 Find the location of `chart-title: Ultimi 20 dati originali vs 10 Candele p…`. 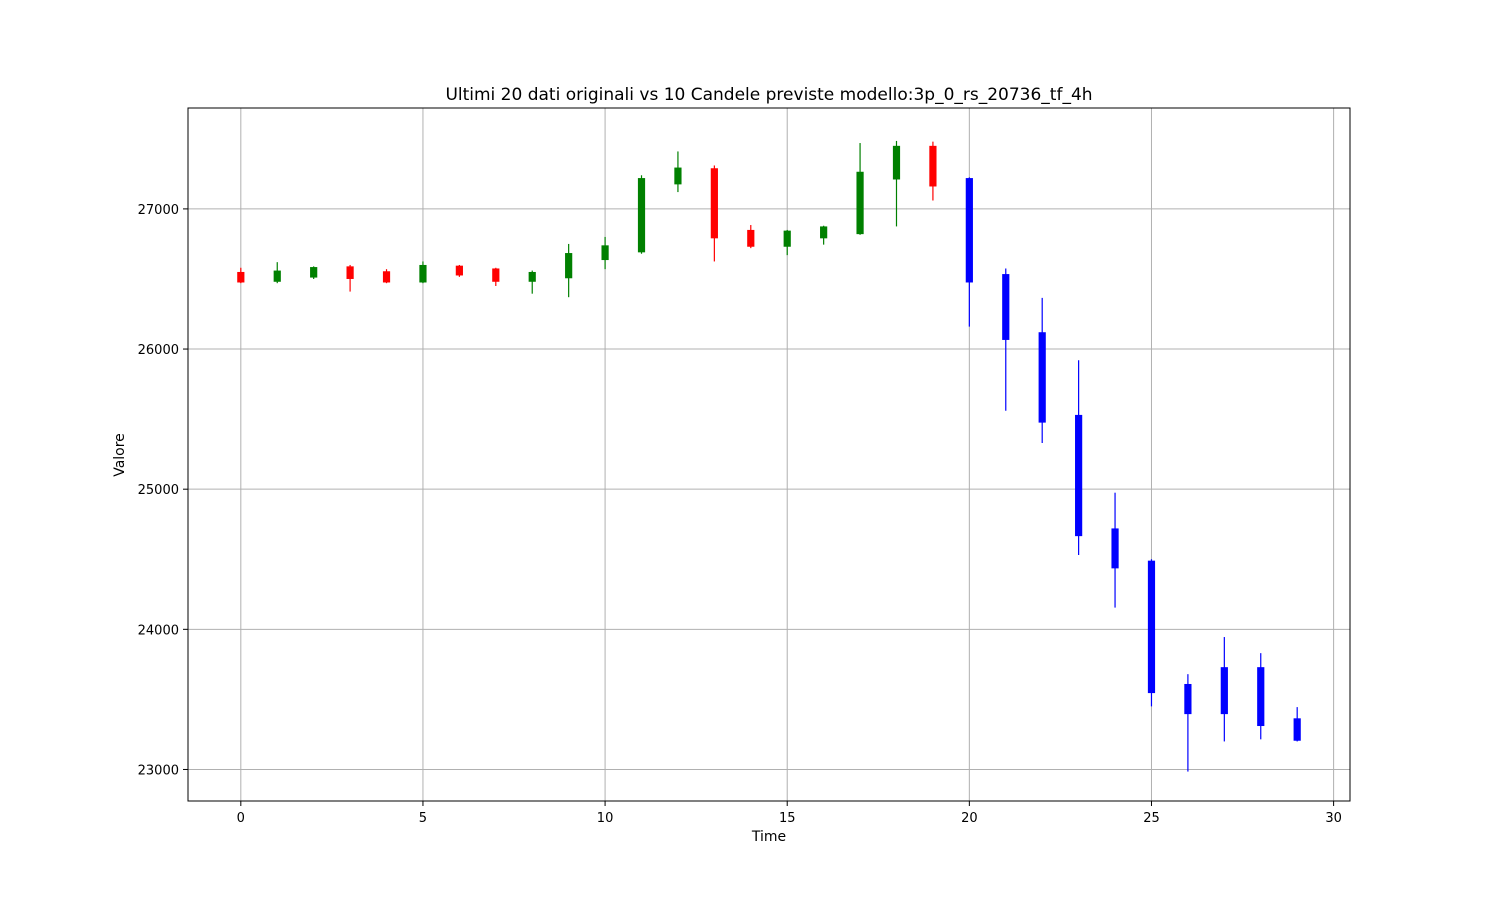

chart-title: Ultimi 20 dati originali vs 10 Candele p… is located at coordinates (768, 95).